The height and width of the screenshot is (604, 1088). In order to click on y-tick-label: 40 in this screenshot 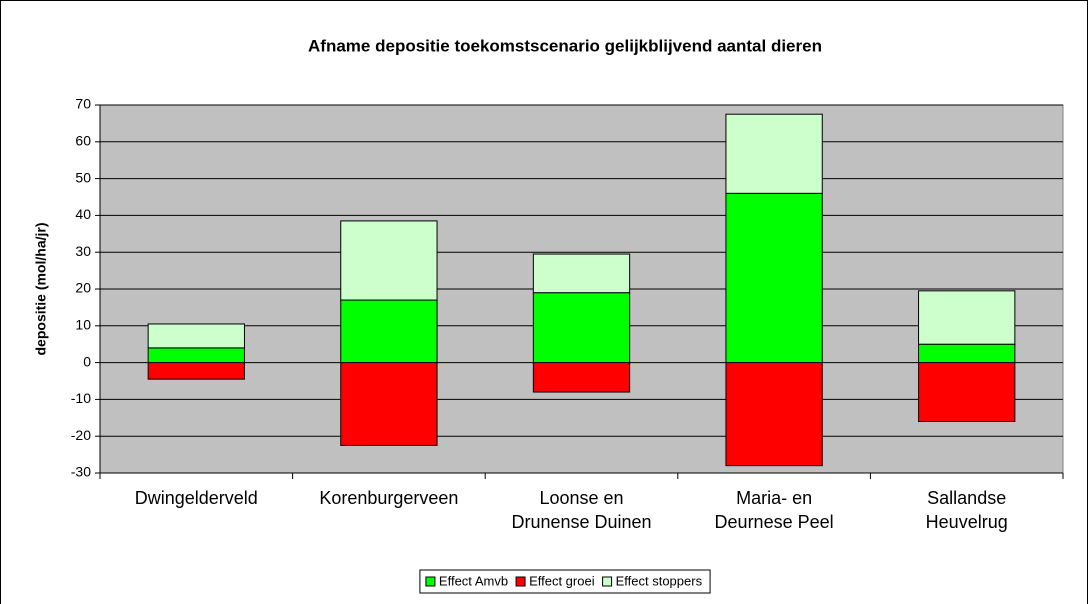, I will do `click(83, 214)`.